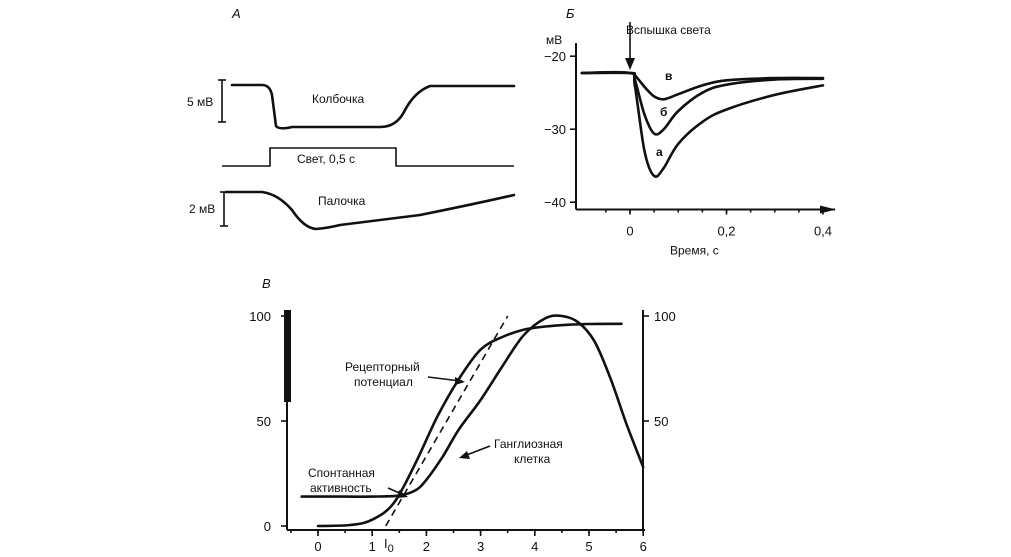 This screenshot has width=1011, height=557. Describe the element at coordinates (480, 546) in the screenshot. I see `panel-c-x-tick-label: 3` at that location.